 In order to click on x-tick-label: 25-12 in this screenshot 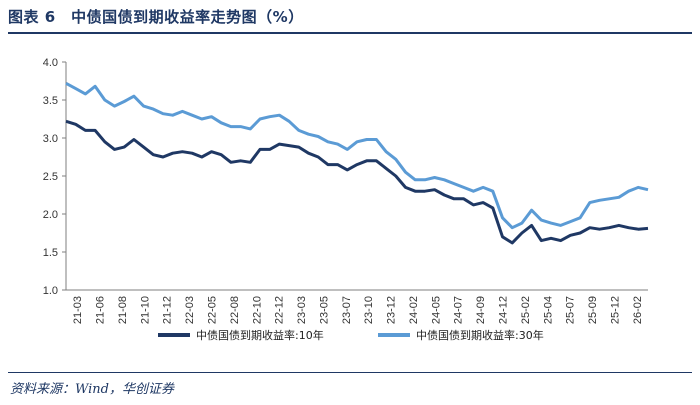, I will do `click(615, 310)`.